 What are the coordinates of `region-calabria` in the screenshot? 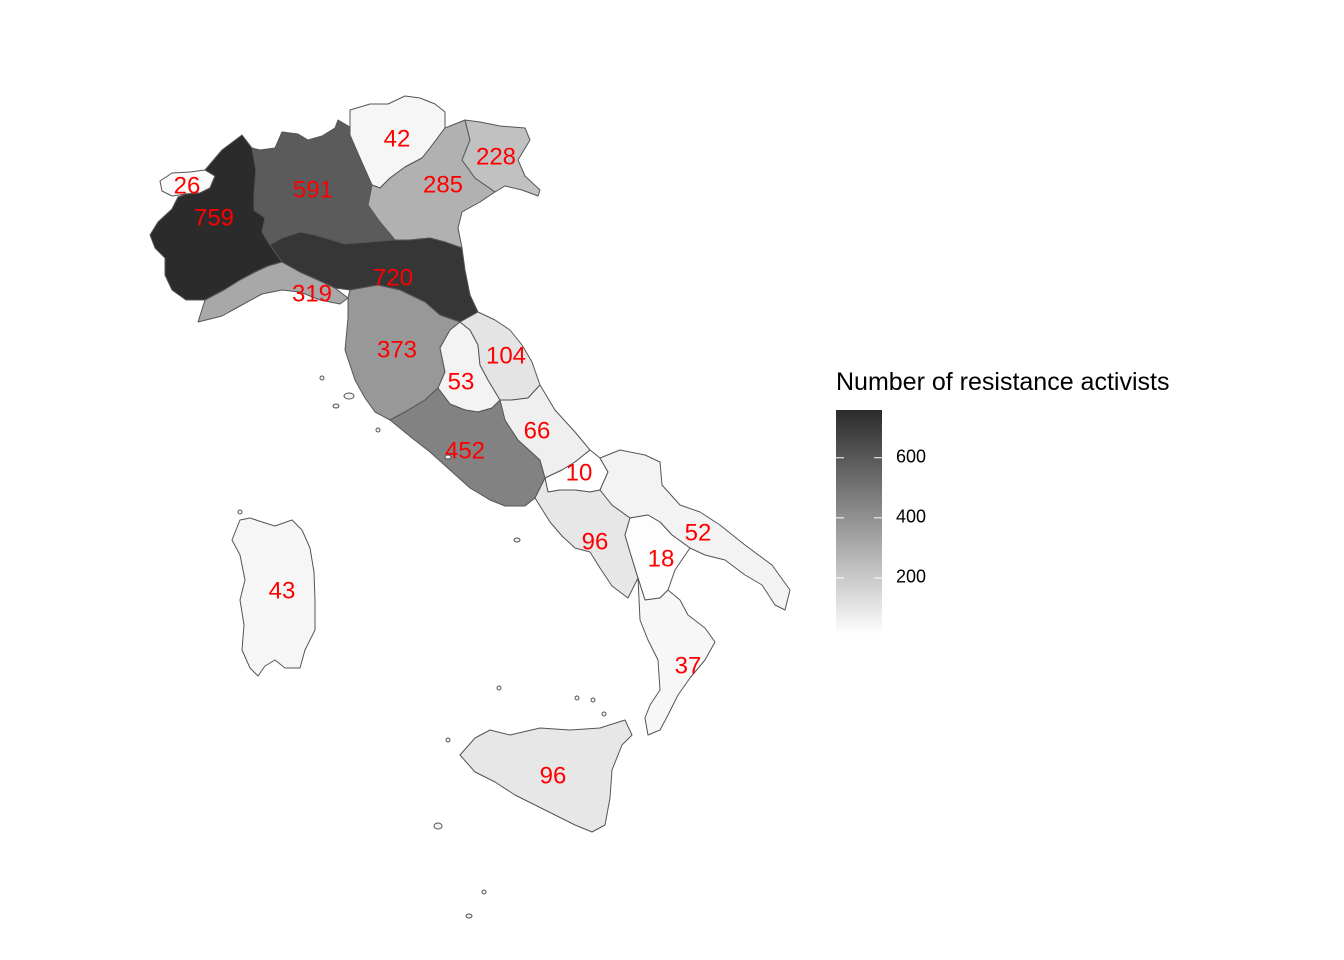 It's located at (676, 656).